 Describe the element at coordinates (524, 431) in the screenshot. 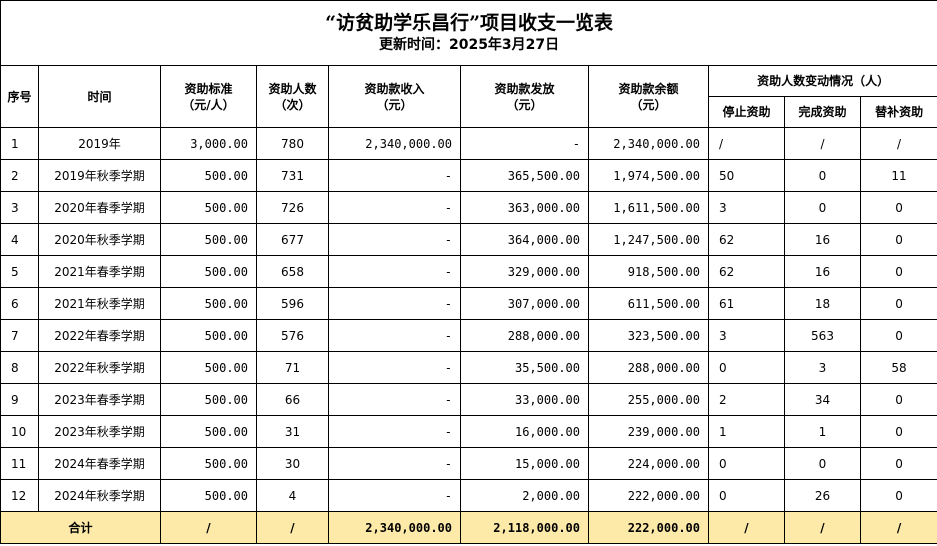

I see `cell-payout: 16,000.00` at that location.